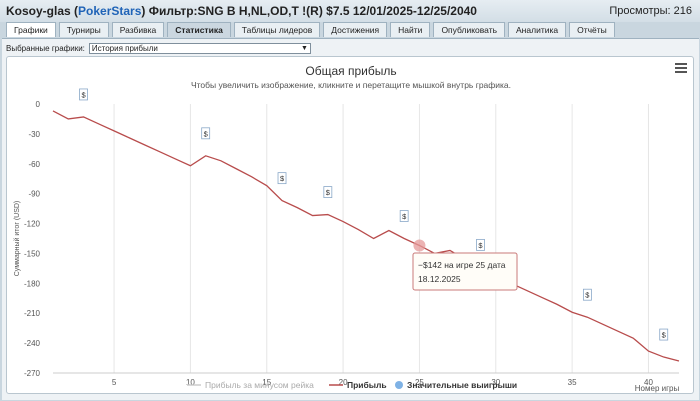 This screenshot has width=700, height=401. What do you see at coordinates (32, 224) in the screenshot?
I see `y-tick-label: -120` at bounding box center [32, 224].